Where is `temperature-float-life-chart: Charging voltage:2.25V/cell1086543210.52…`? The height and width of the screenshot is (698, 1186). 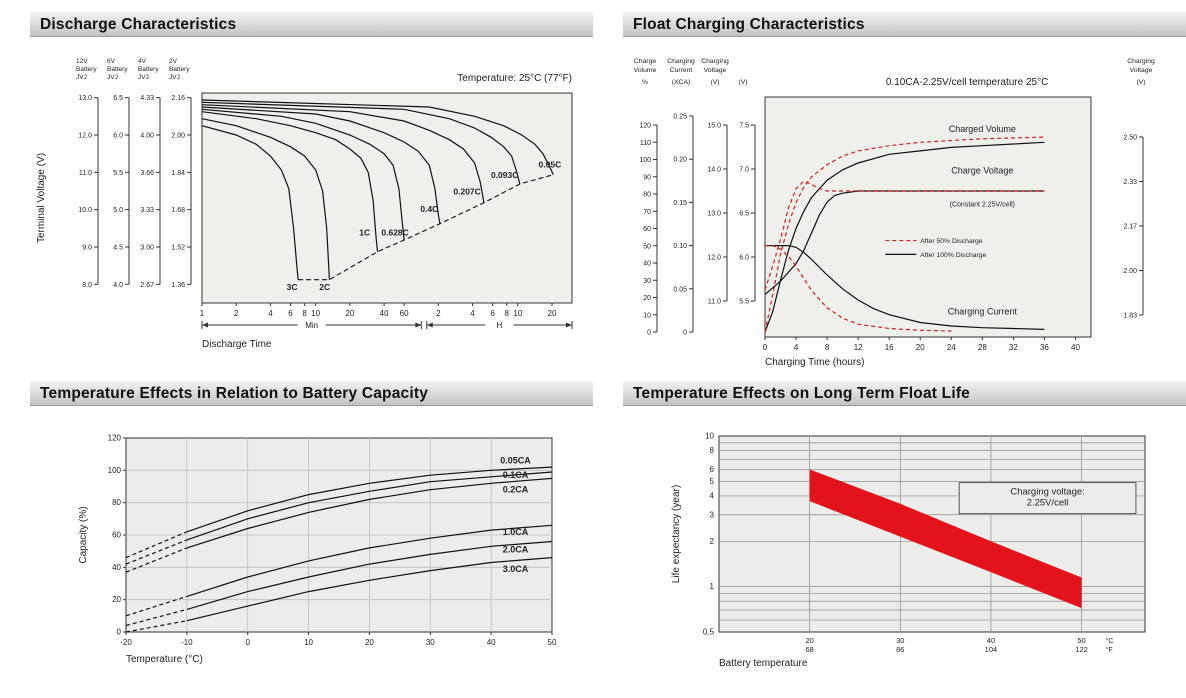 temperature-float-life-chart: Charging voltage:2.25V/cell1086543210.52… is located at coordinates (908, 550).